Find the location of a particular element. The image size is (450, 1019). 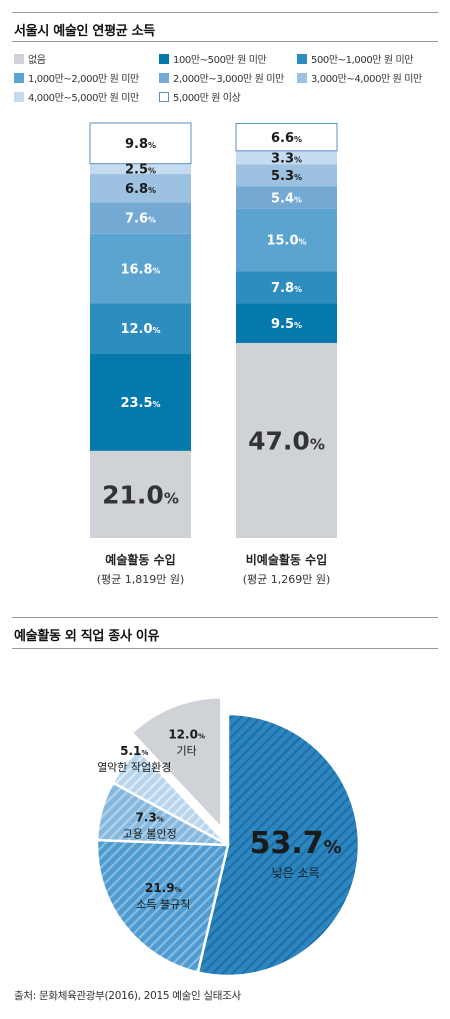

bar-value-label: 6.6% is located at coordinates (286, 138).